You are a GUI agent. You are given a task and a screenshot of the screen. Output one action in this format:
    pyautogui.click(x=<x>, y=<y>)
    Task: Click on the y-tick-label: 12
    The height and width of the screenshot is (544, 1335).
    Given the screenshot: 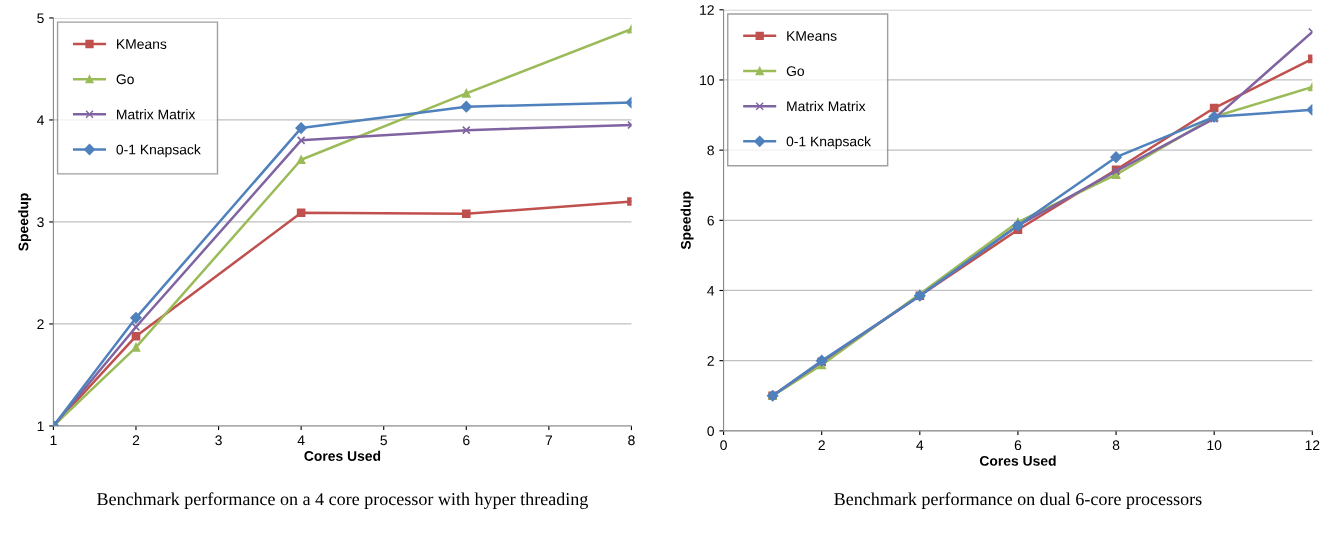 What is the action you would take?
    pyautogui.click(x=707, y=10)
    